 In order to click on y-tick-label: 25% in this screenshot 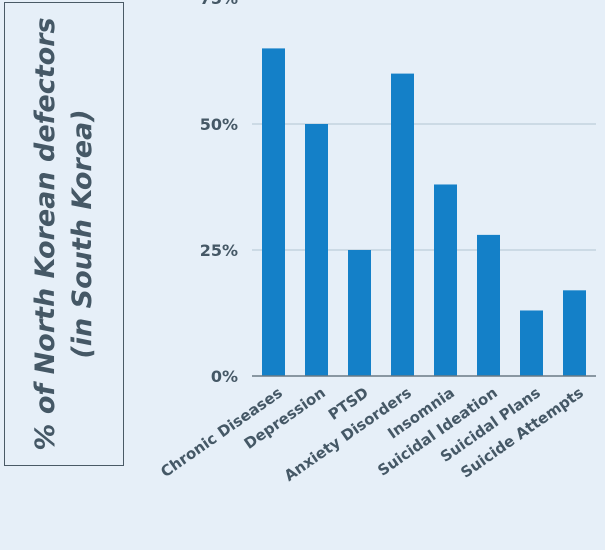, I will do `click(219, 250)`.